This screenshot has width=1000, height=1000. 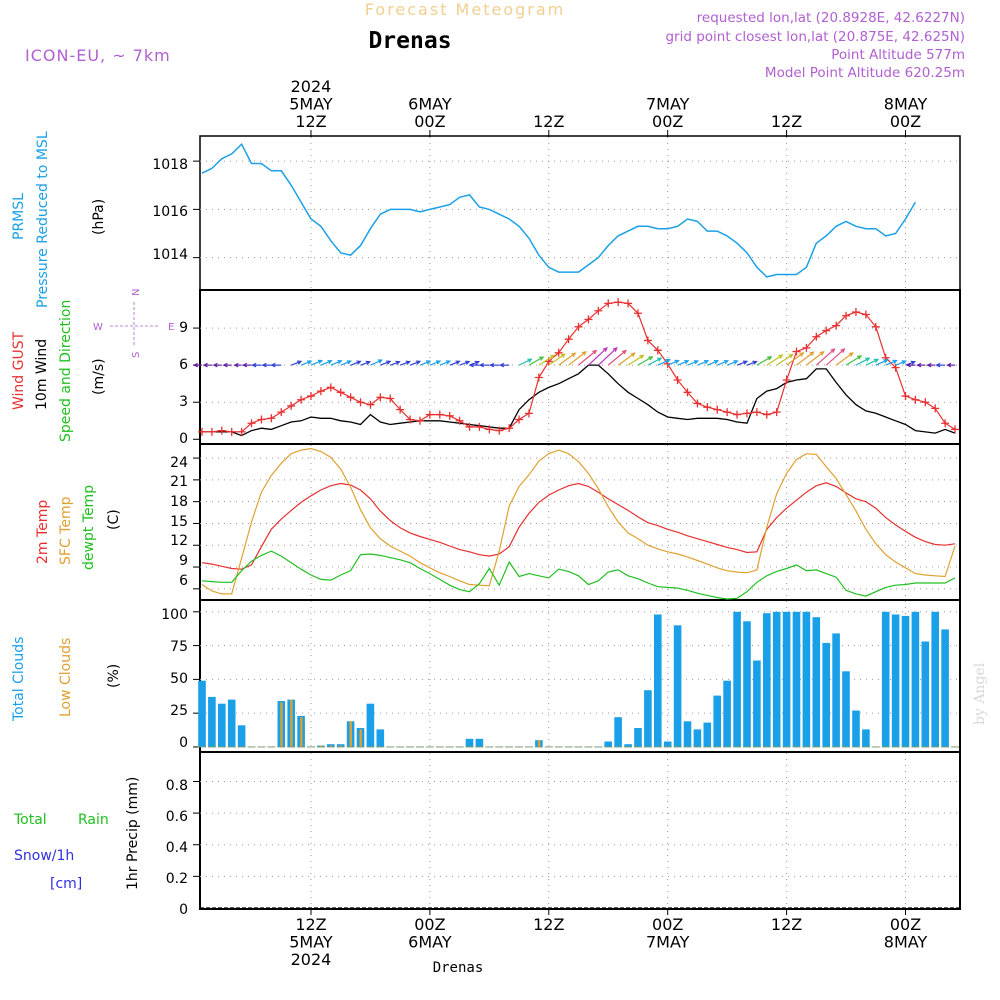 I want to click on low-cloud-bar, so click(x=341, y=746).